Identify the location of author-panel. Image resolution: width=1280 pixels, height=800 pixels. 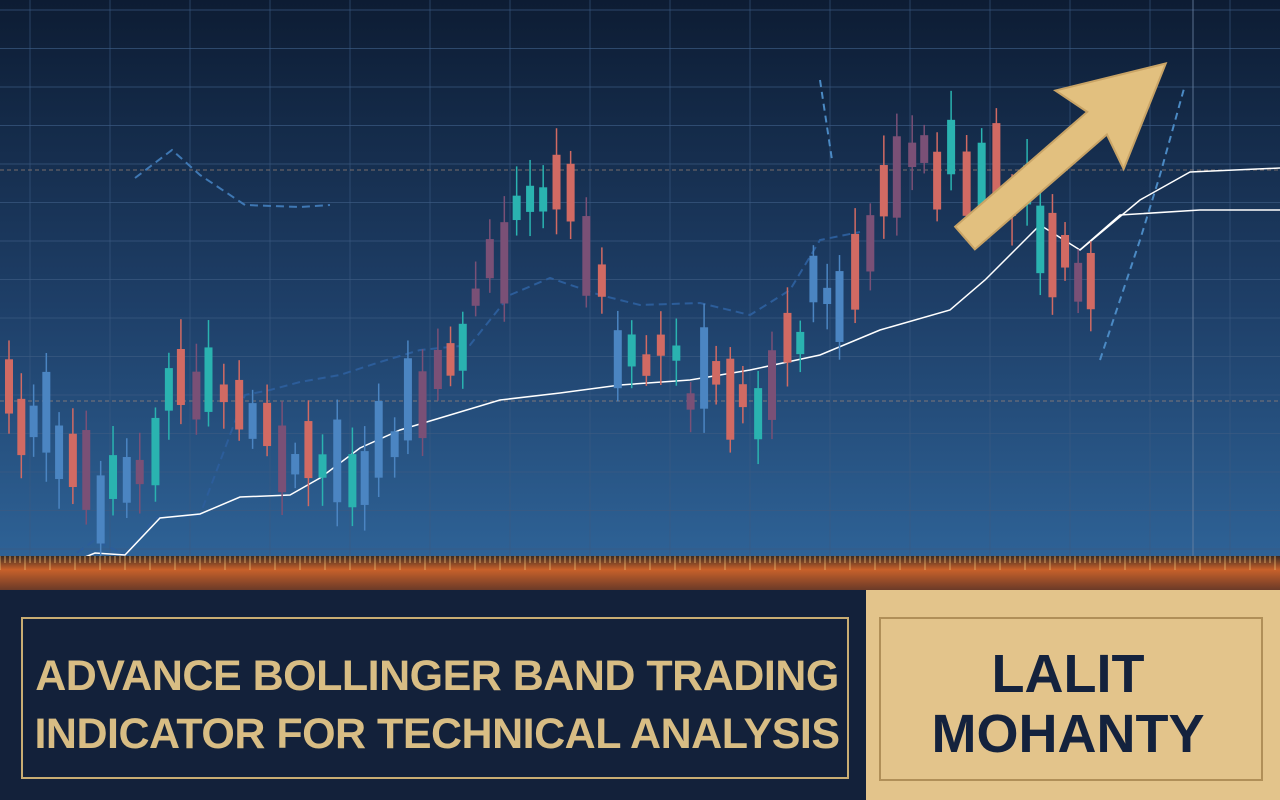
(1073, 695).